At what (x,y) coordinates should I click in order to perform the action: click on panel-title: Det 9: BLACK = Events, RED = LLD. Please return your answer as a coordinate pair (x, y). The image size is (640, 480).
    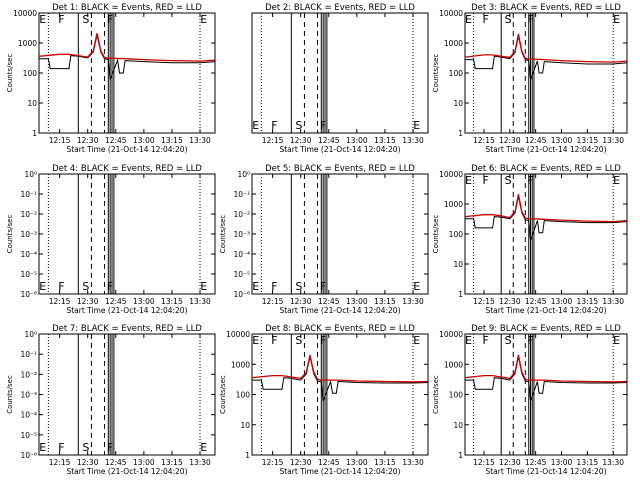
    Looking at the image, I should click on (546, 329).